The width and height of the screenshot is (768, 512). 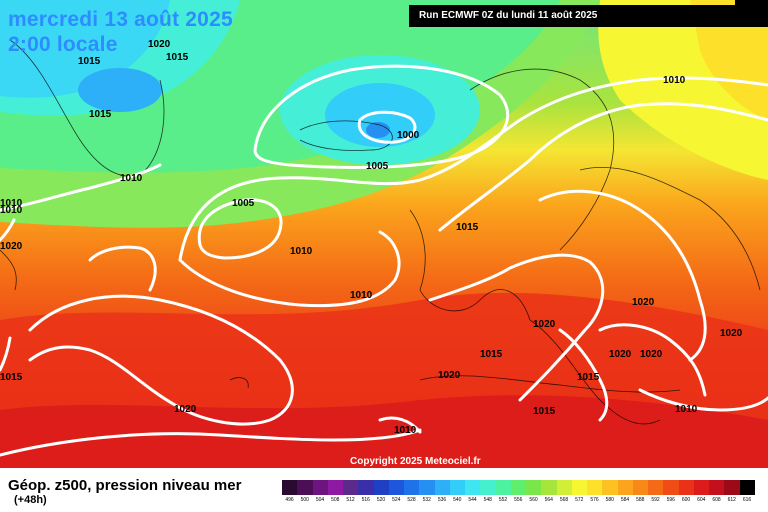 What do you see at coordinates (305, 491) in the screenshot?
I see `color-scale-swatch: 500` at bounding box center [305, 491].